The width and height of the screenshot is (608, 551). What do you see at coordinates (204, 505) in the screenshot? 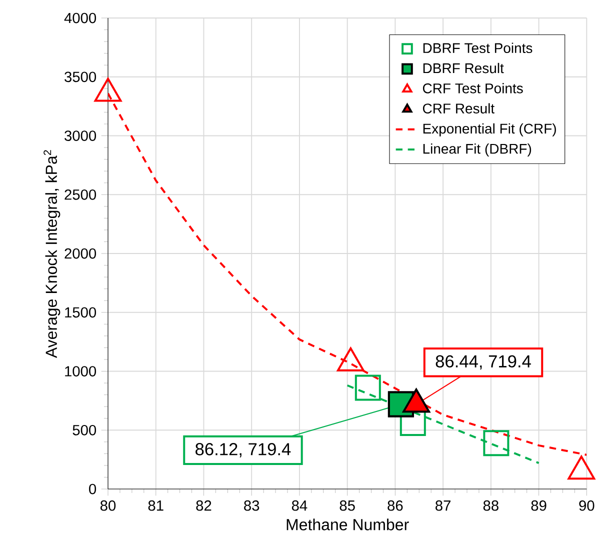
I see `x-tick-label: 82` at bounding box center [204, 505].